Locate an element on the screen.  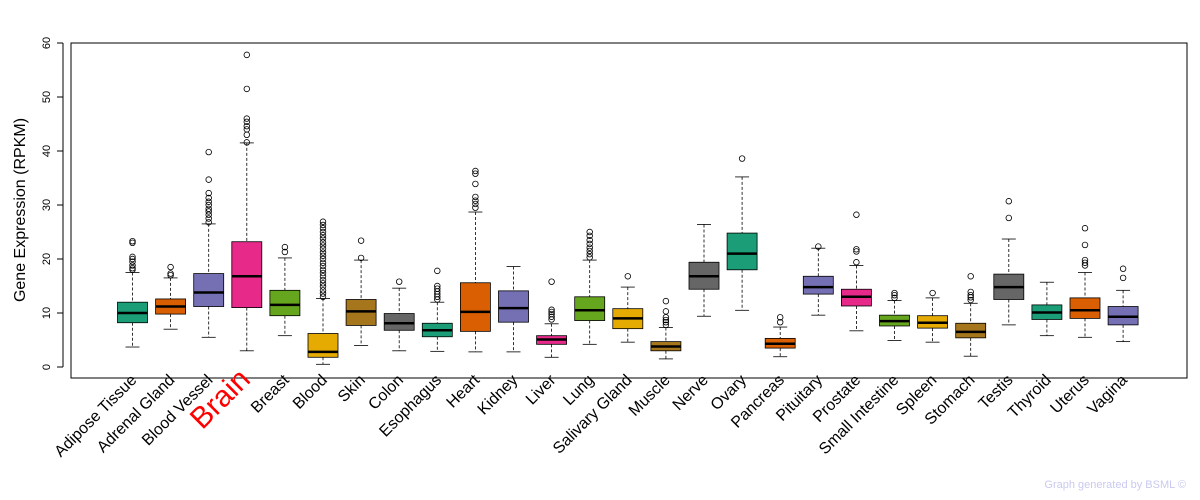
y-axis-label: Gene Expression (RPKM) is located at coordinates (20, 210).